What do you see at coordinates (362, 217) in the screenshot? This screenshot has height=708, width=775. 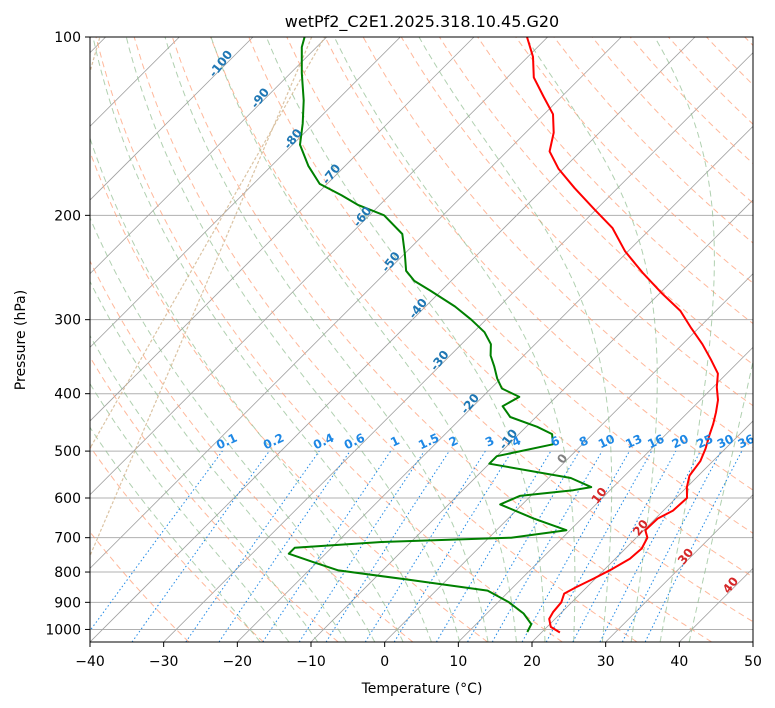 I see `dry-adiabat-label: -60` at bounding box center [362, 217].